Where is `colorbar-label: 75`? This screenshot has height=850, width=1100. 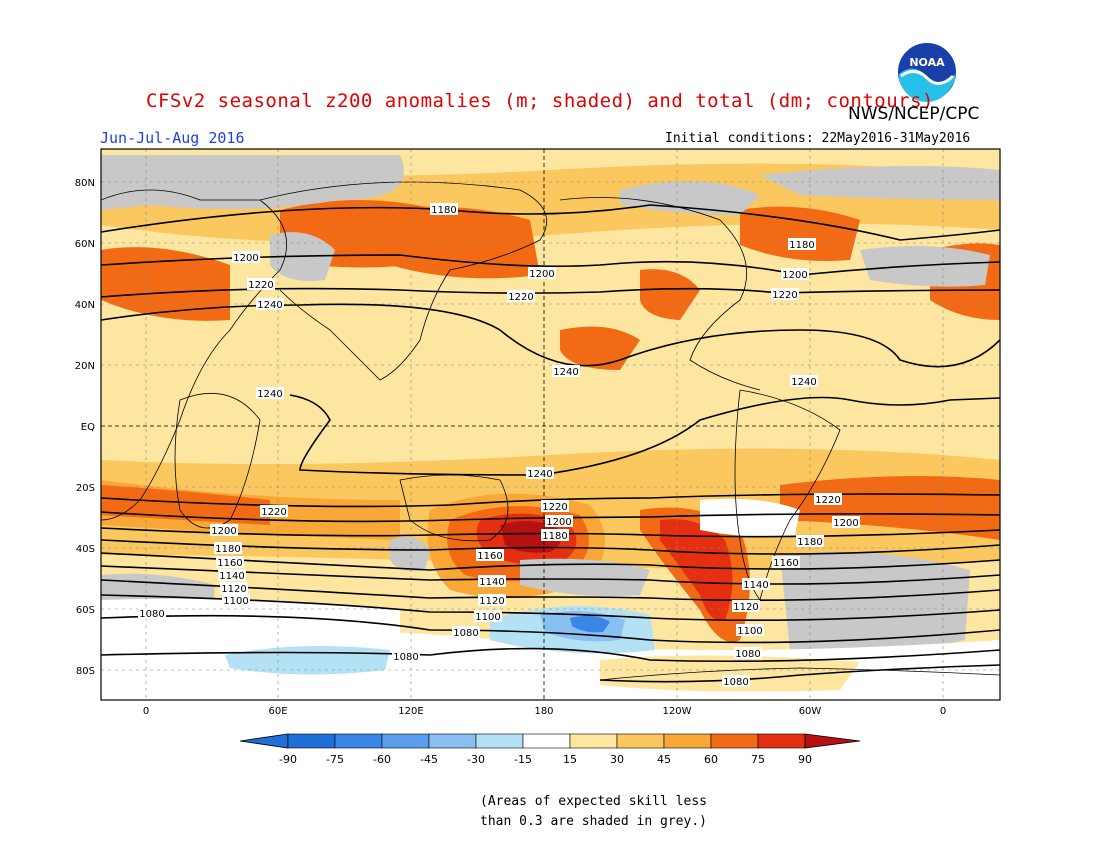 colorbar-label: 75 is located at coordinates (758, 759).